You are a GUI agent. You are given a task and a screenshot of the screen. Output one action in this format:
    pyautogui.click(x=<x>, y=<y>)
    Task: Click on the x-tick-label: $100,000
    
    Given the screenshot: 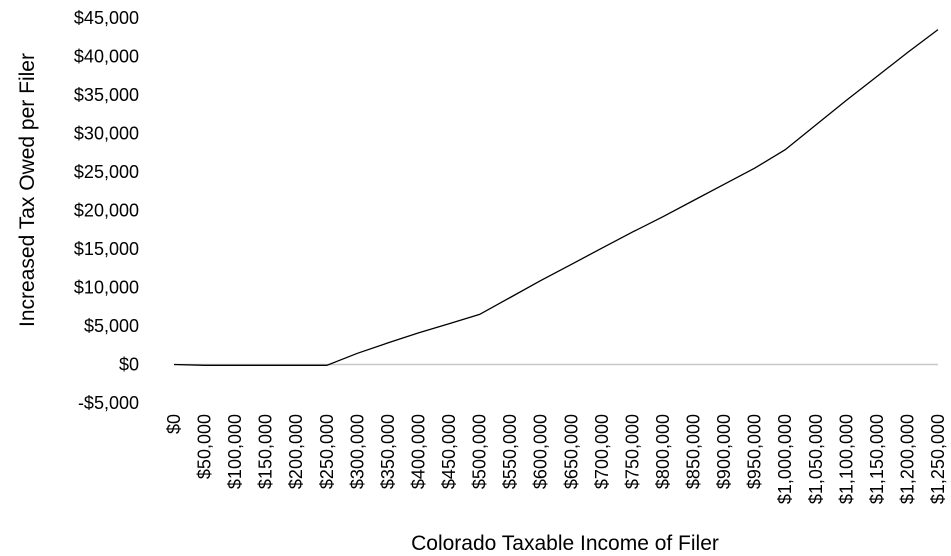 What is the action you would take?
    pyautogui.click(x=235, y=451)
    